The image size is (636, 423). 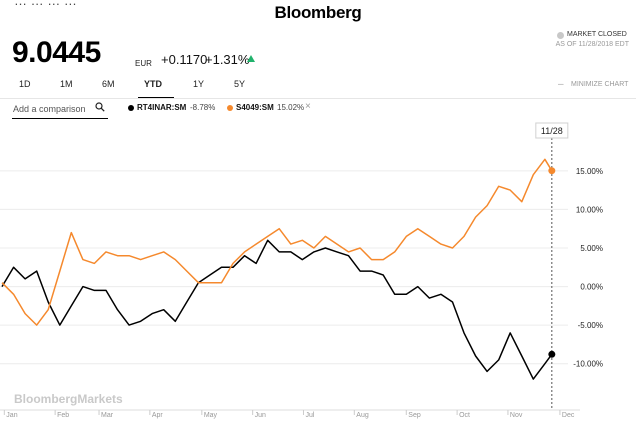 What do you see at coordinates (227, 59) in the screenshot?
I see `price-change-percent: +1.31%` at bounding box center [227, 59].